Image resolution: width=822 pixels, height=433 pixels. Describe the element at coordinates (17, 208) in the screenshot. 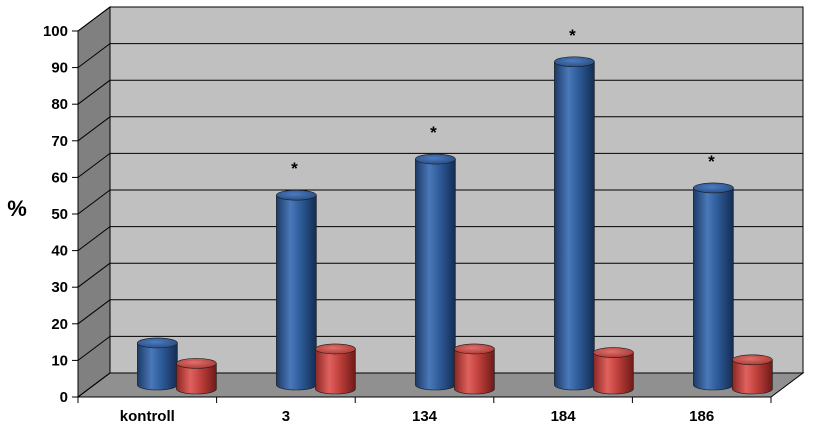

I see `y-axis-label: %` at that location.